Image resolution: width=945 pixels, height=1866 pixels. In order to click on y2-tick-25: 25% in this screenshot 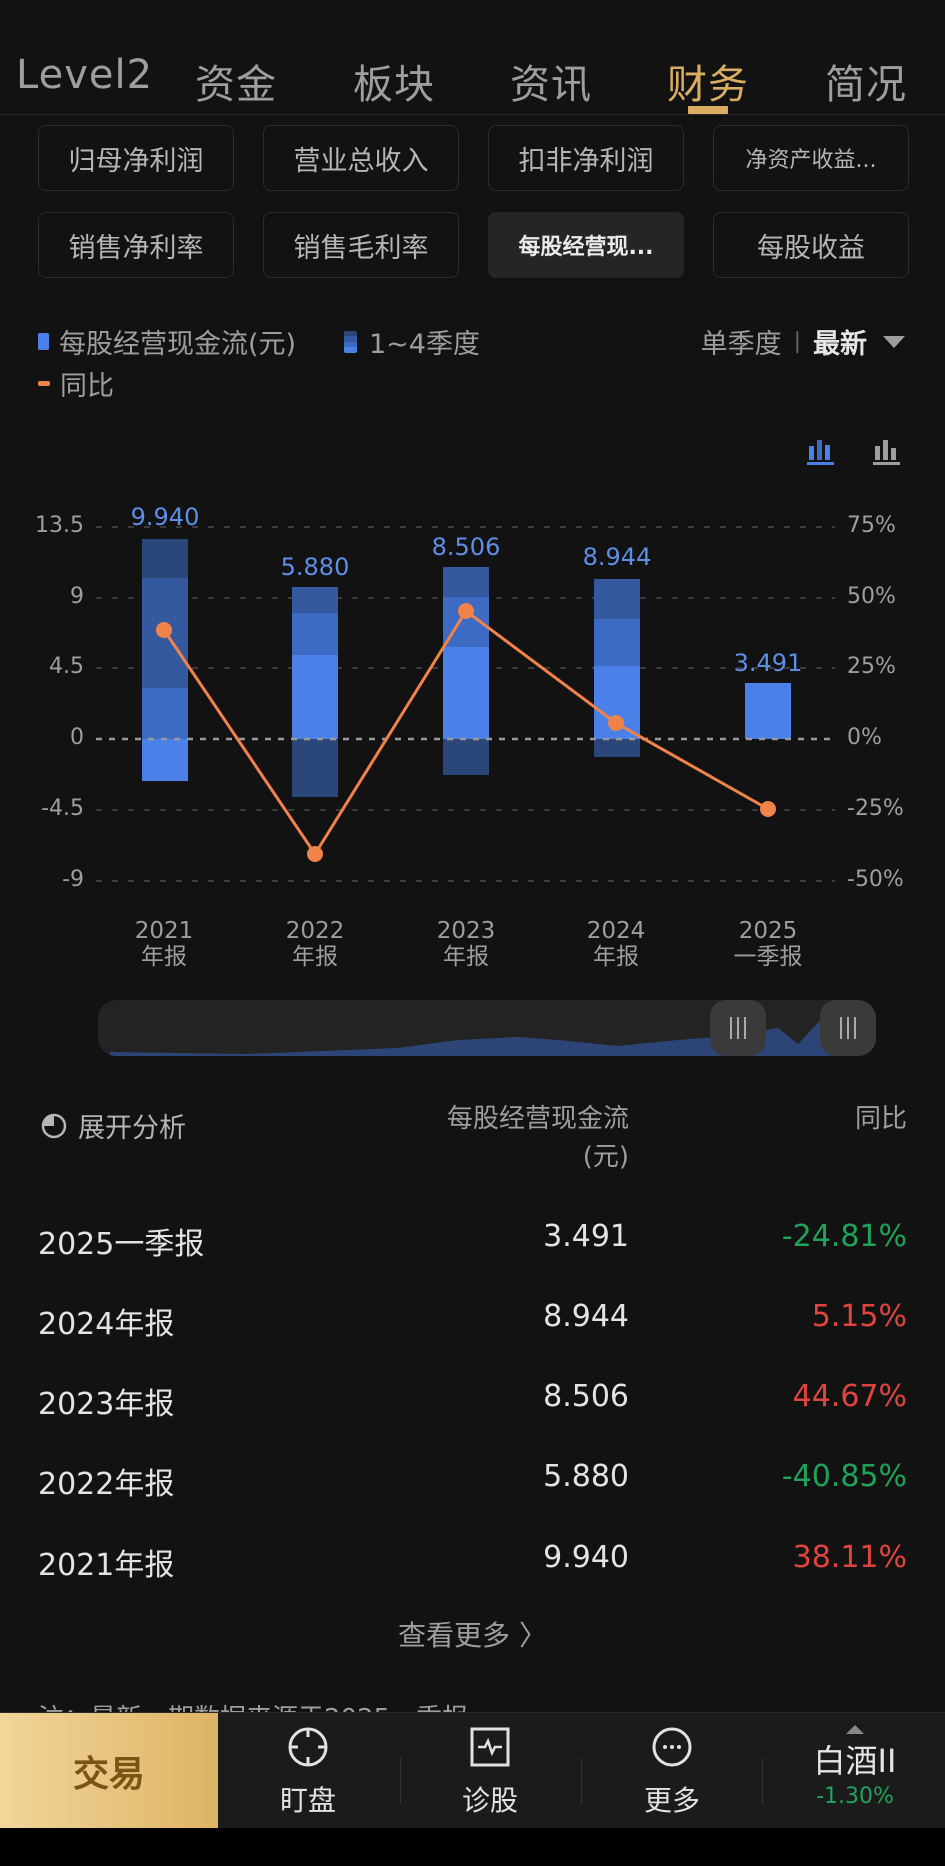, I will do `click(871, 666)`.